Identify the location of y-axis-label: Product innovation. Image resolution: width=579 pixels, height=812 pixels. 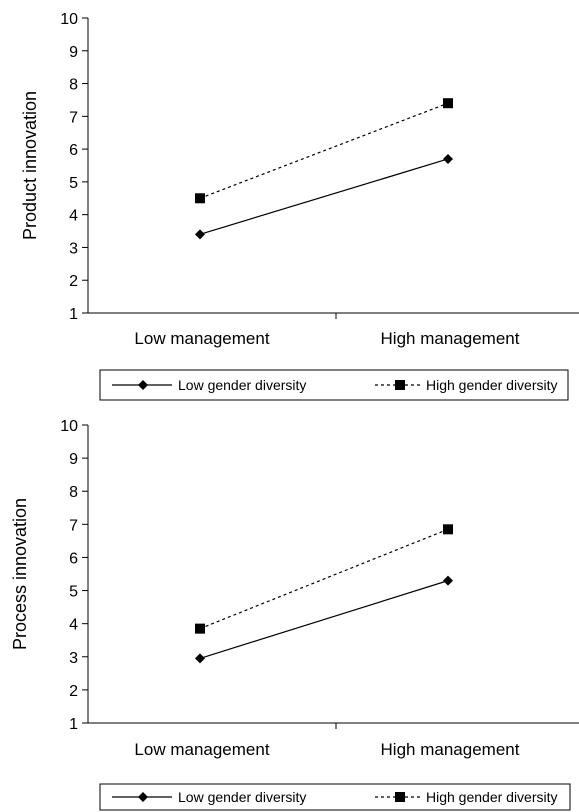
(30, 165).